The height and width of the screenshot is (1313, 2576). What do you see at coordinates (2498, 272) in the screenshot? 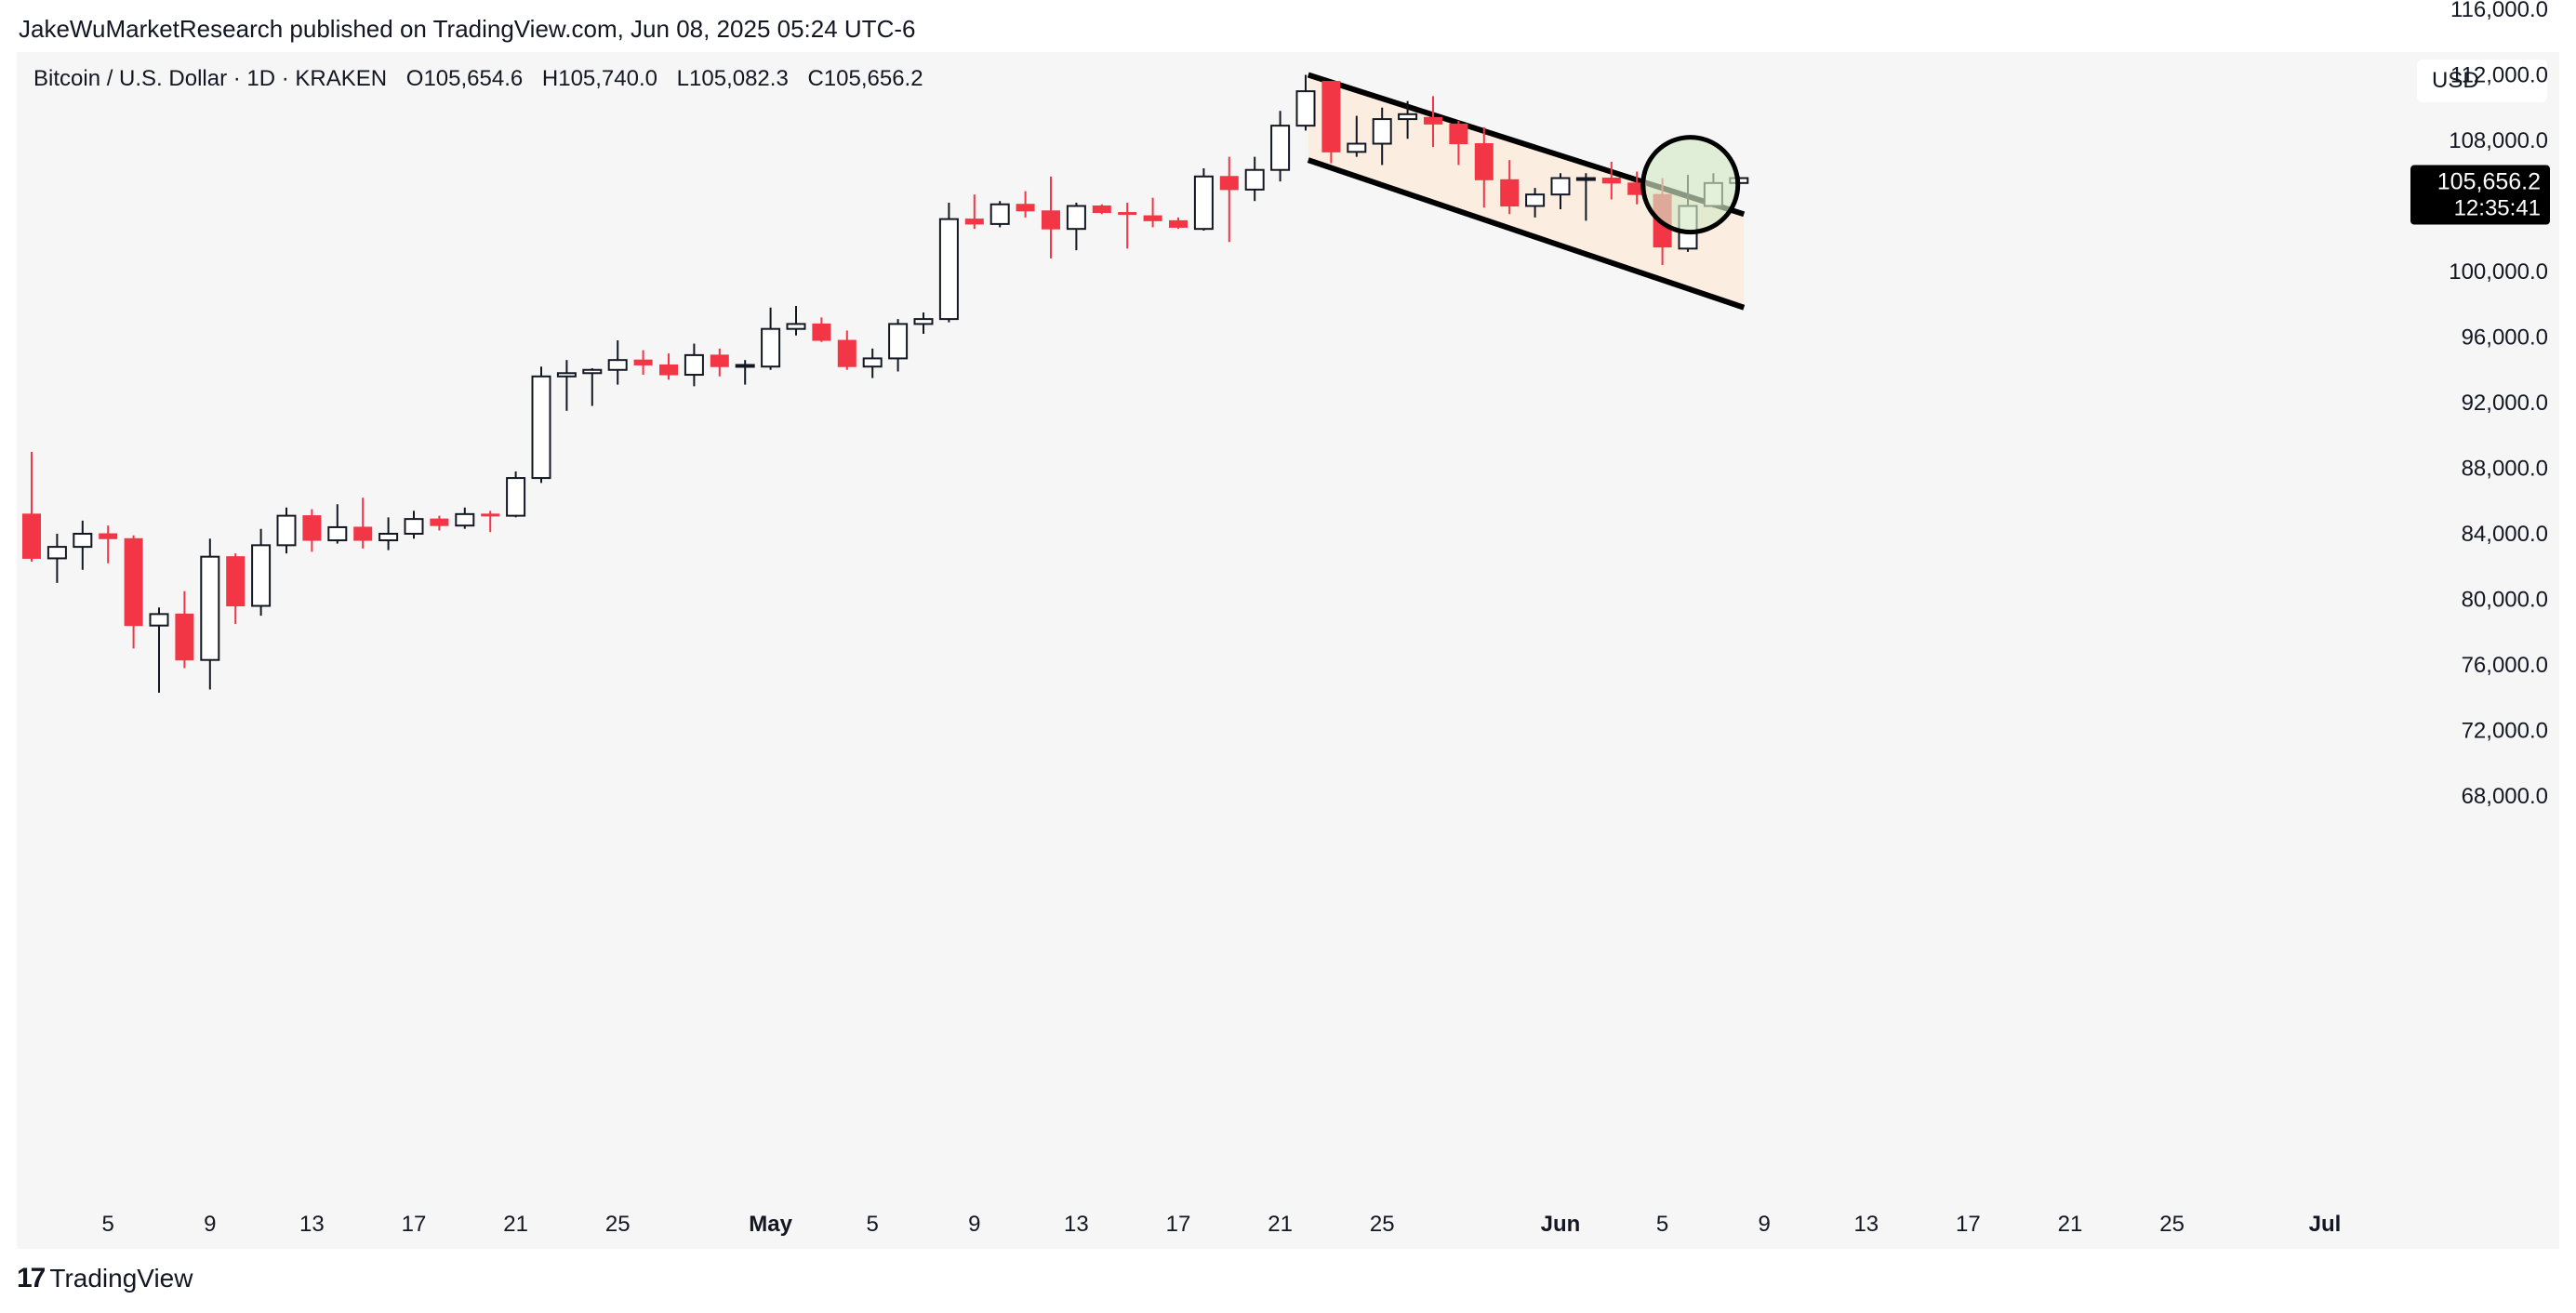
I see `y-axis-label: 100,000.0` at bounding box center [2498, 272].